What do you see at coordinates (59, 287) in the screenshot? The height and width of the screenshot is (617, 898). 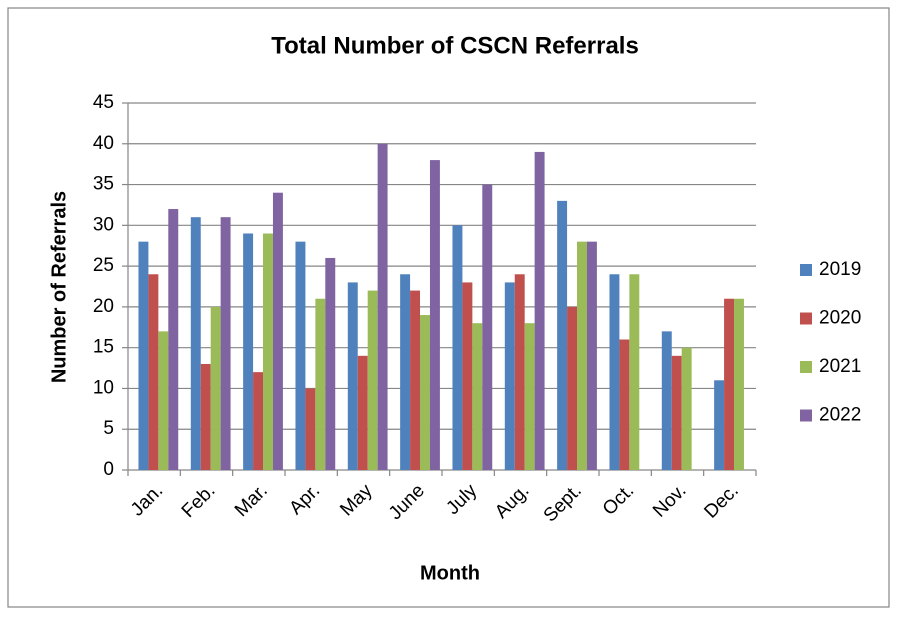 I see `y-axis-label: Number of Referrals` at bounding box center [59, 287].